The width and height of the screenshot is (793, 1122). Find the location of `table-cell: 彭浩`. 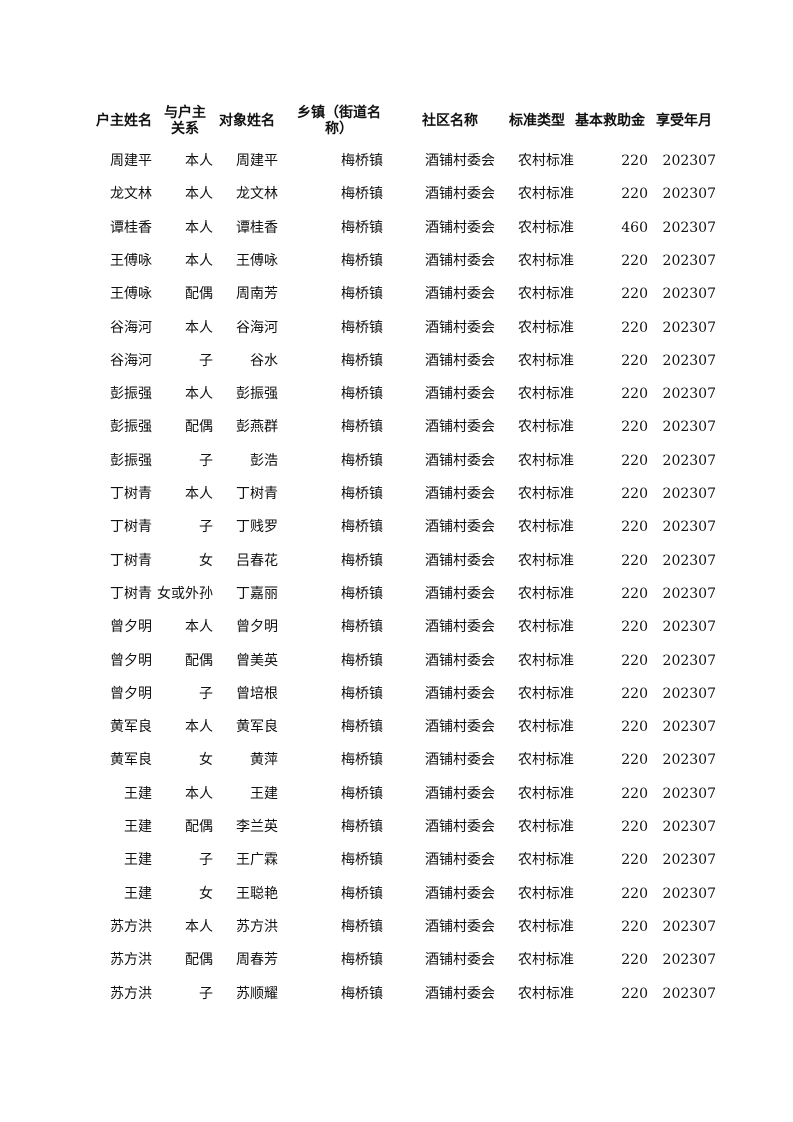

table-cell: 彭浩 is located at coordinates (264, 460).